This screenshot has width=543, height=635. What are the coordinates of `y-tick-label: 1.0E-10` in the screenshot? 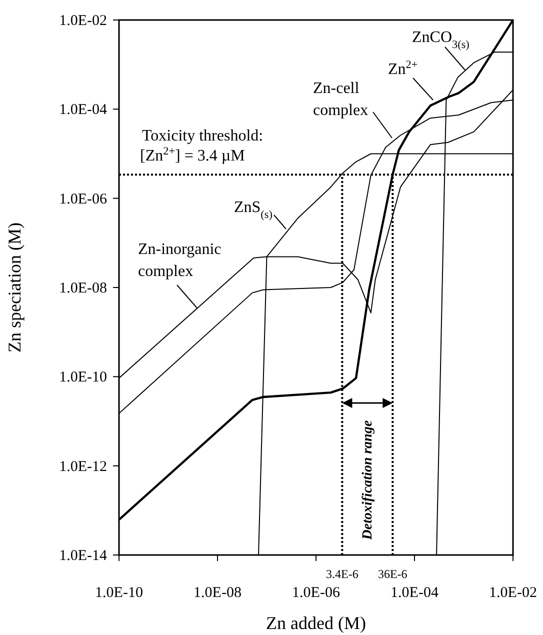 It's located at (83, 378).